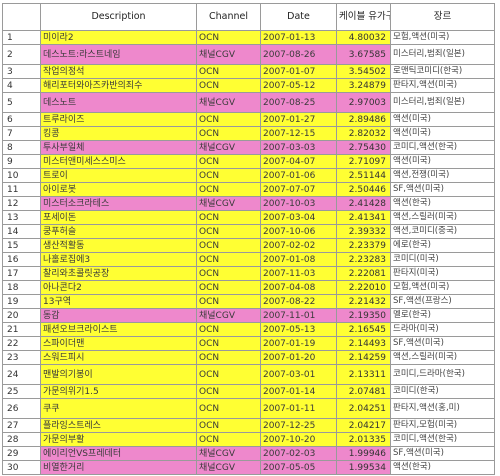 The width and height of the screenshot is (500, 476). I want to click on table-row: 26 쿠쿠 OCN 2007-01-11 2.04251 판타지,액션(홍,미), so click(248, 408).